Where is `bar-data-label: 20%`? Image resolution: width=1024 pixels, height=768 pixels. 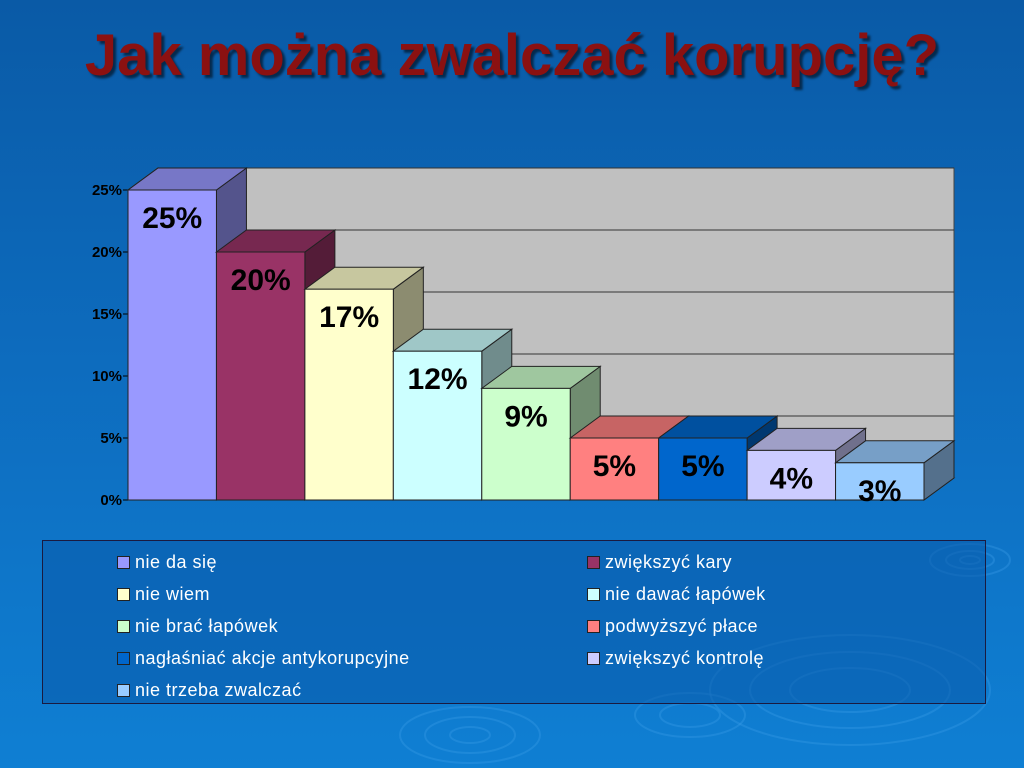
bar-data-label: 20% is located at coordinates (261, 280).